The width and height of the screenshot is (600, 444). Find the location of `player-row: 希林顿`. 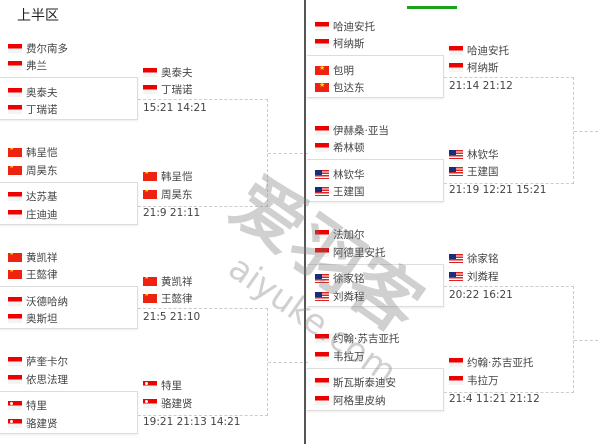

player-row: 希林顿 is located at coordinates (340, 148).